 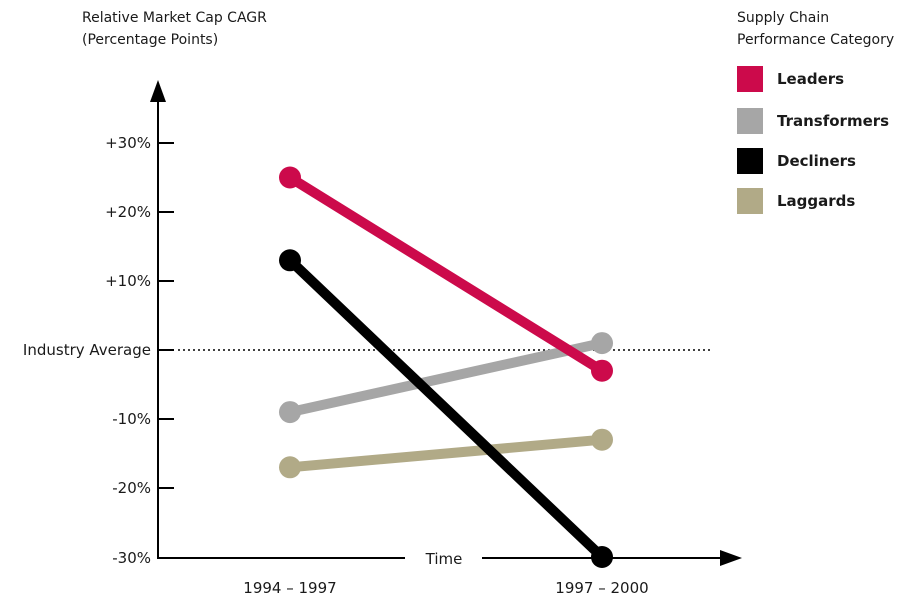 I want to click on legend-item-decliners: Decliners, so click(x=796, y=161).